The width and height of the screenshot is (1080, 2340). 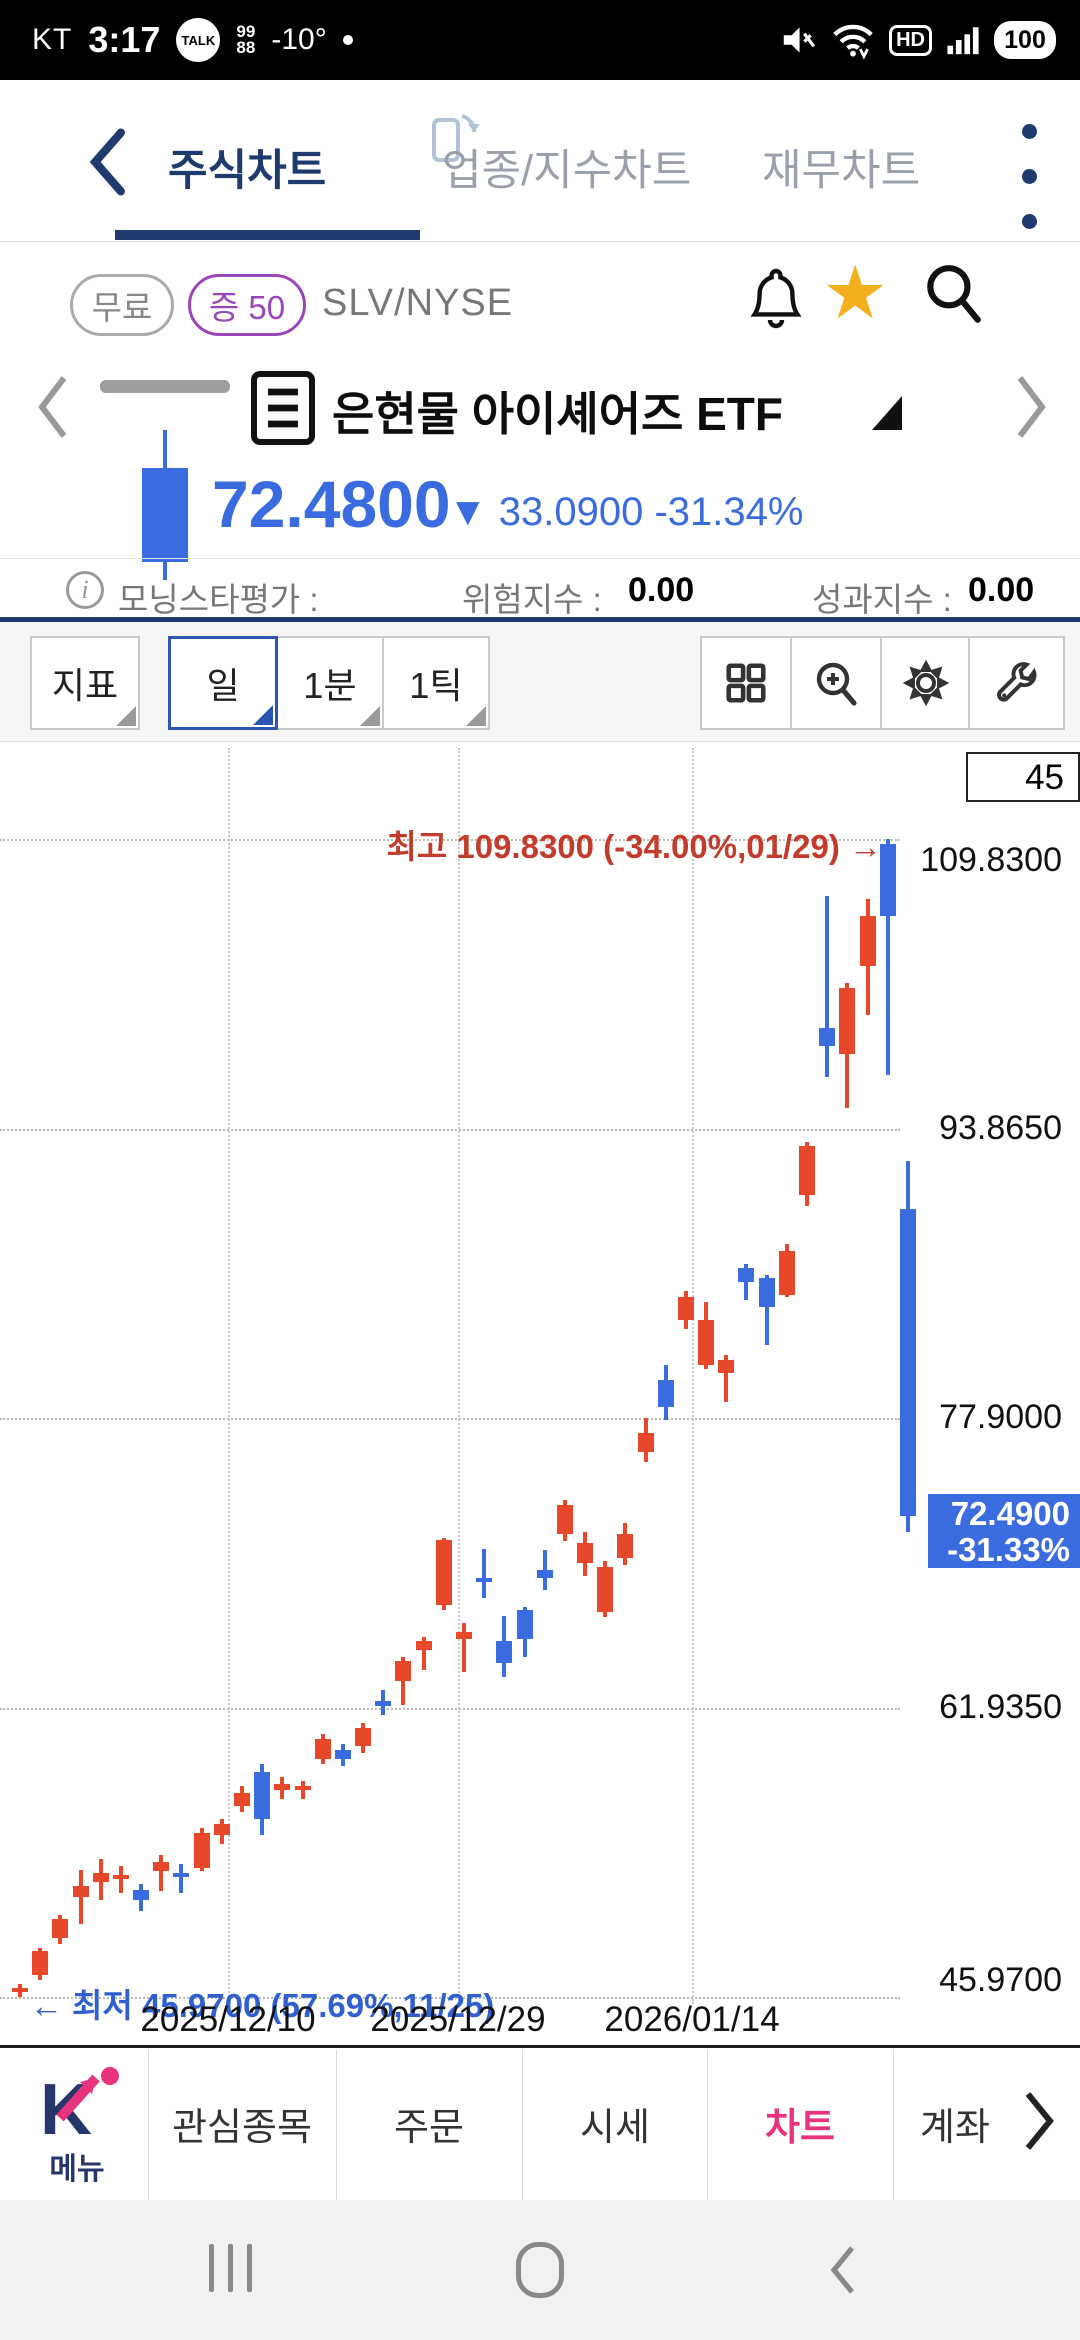 What do you see at coordinates (247, 171) in the screenshot?
I see `tab-stock-chart: 주식차트` at bounding box center [247, 171].